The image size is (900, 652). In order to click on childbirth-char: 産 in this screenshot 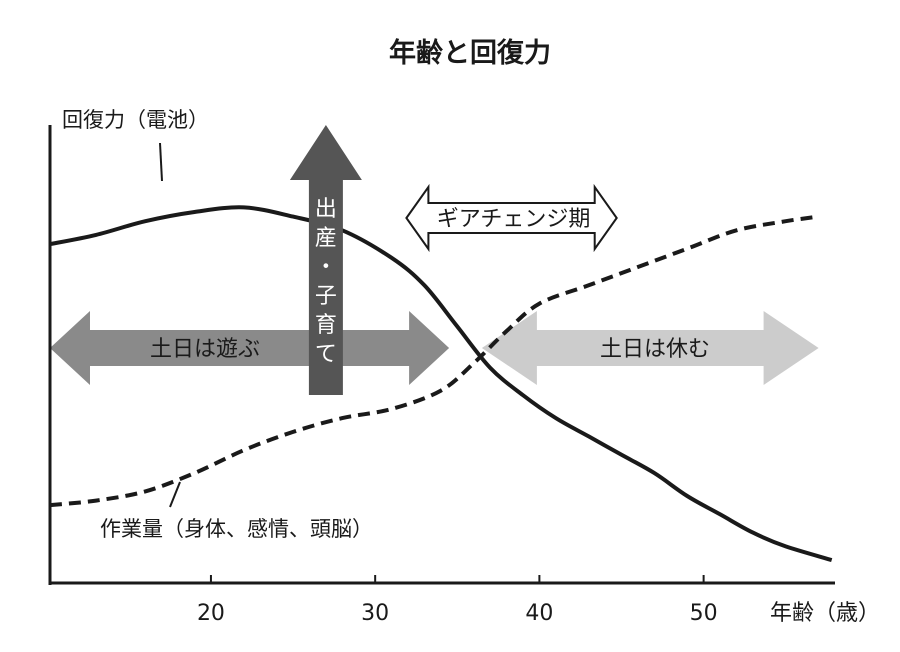, I will do `click(326, 238)`.